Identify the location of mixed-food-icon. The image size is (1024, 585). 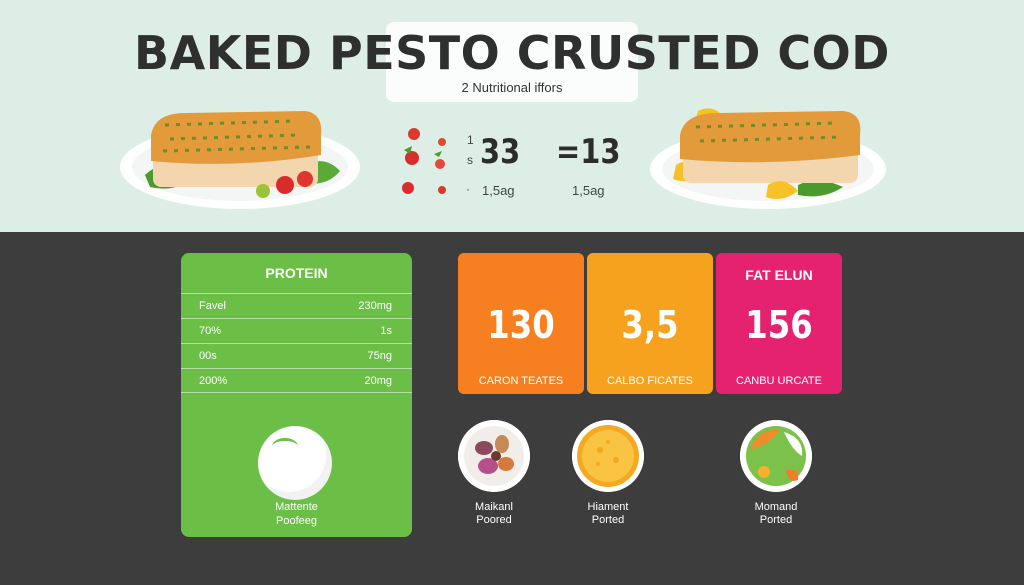
(494, 456).